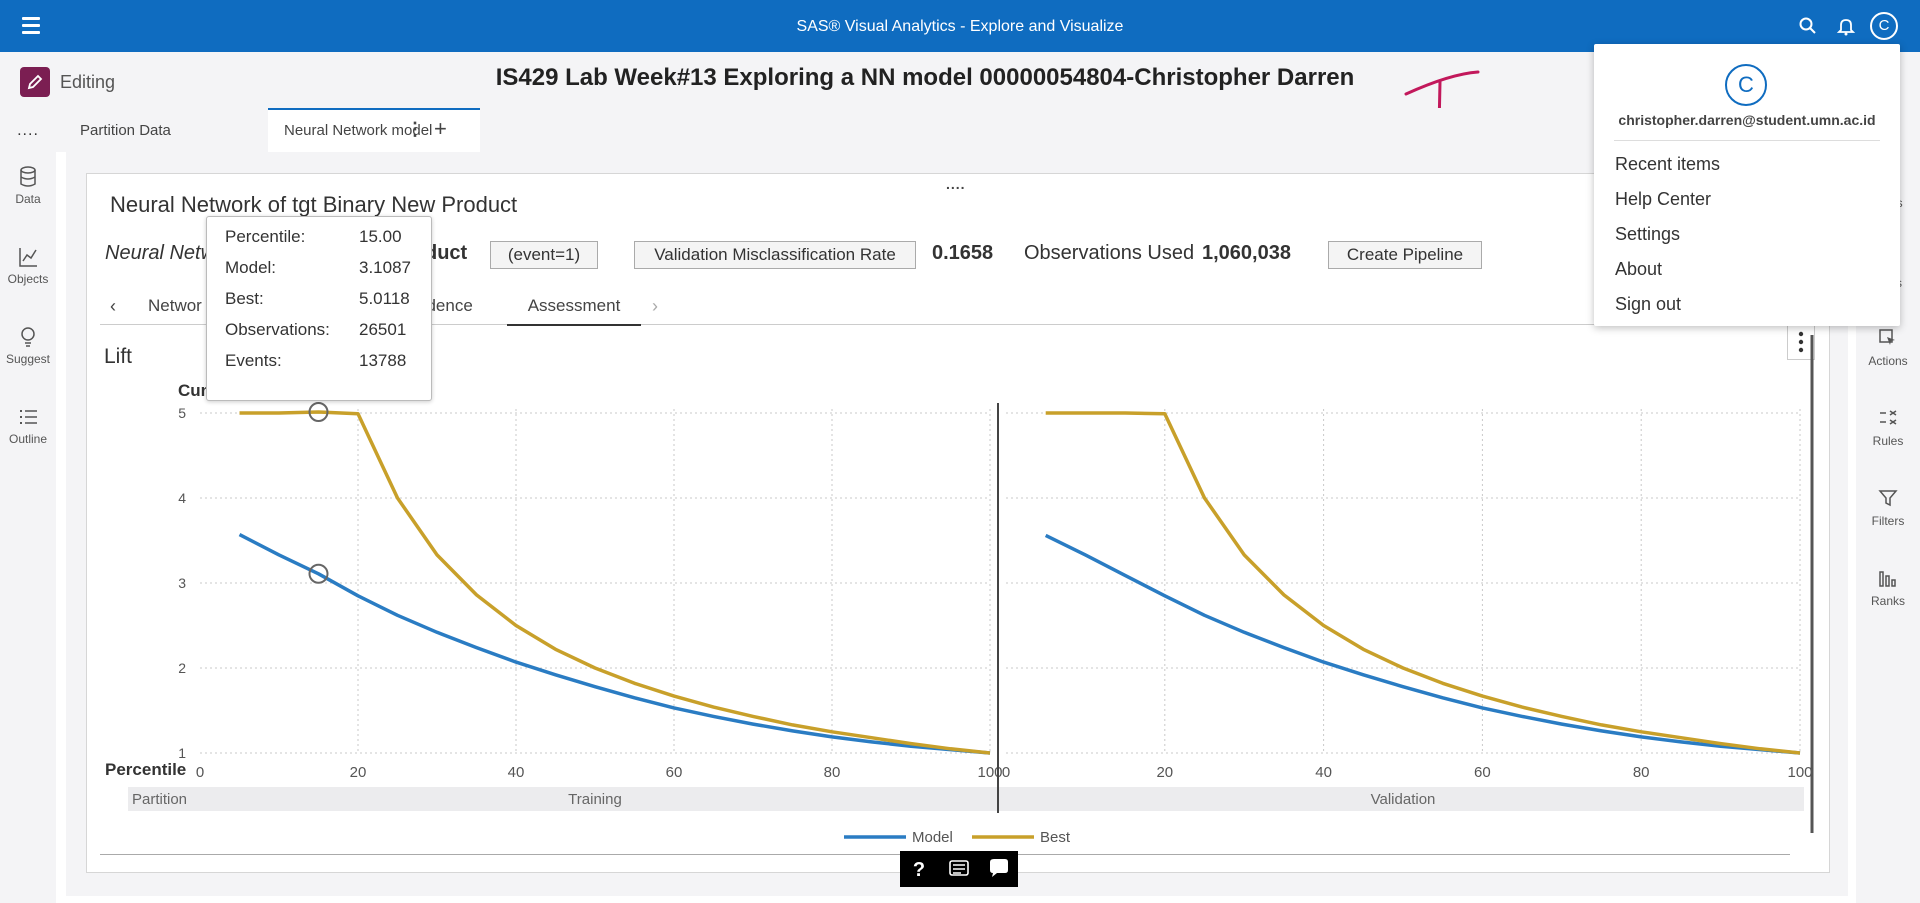 This screenshot has width=1920, height=903. I want to click on chat-icon, so click(999, 869).